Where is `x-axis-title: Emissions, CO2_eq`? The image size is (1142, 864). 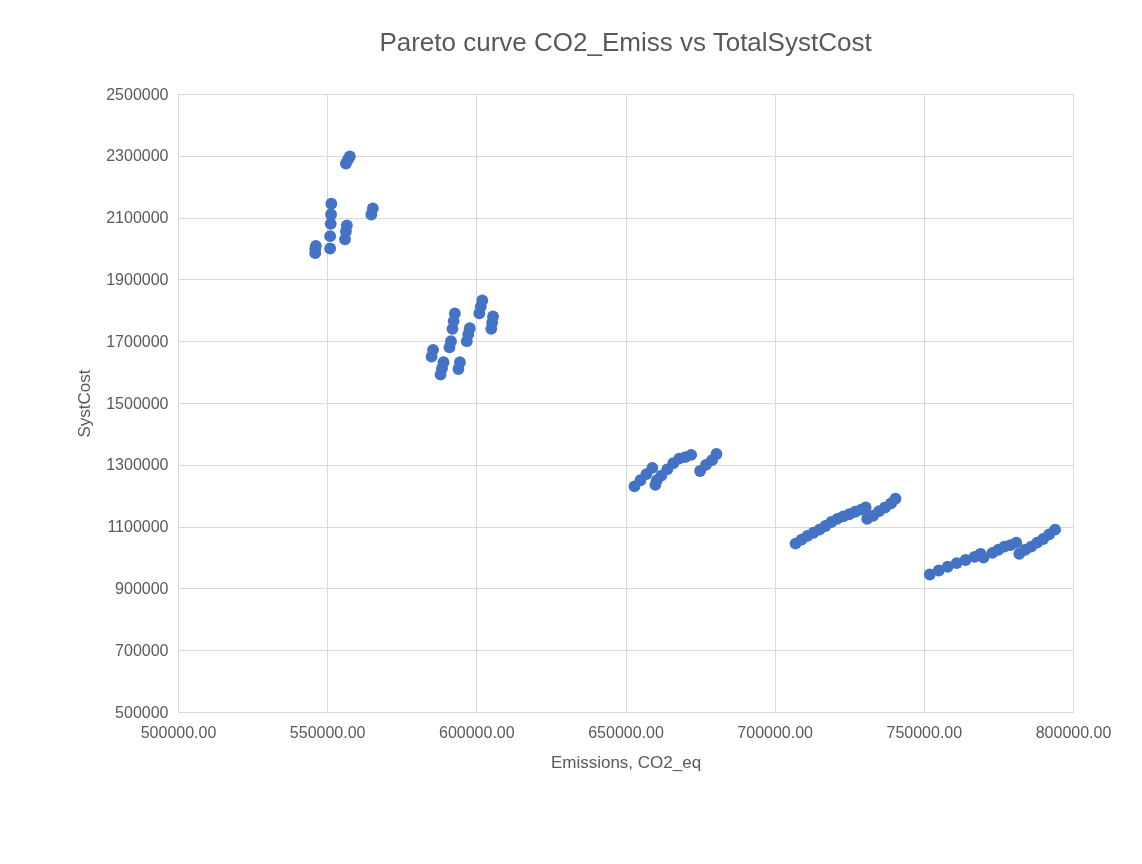
x-axis-title: Emissions, CO2_eq is located at coordinates (626, 762).